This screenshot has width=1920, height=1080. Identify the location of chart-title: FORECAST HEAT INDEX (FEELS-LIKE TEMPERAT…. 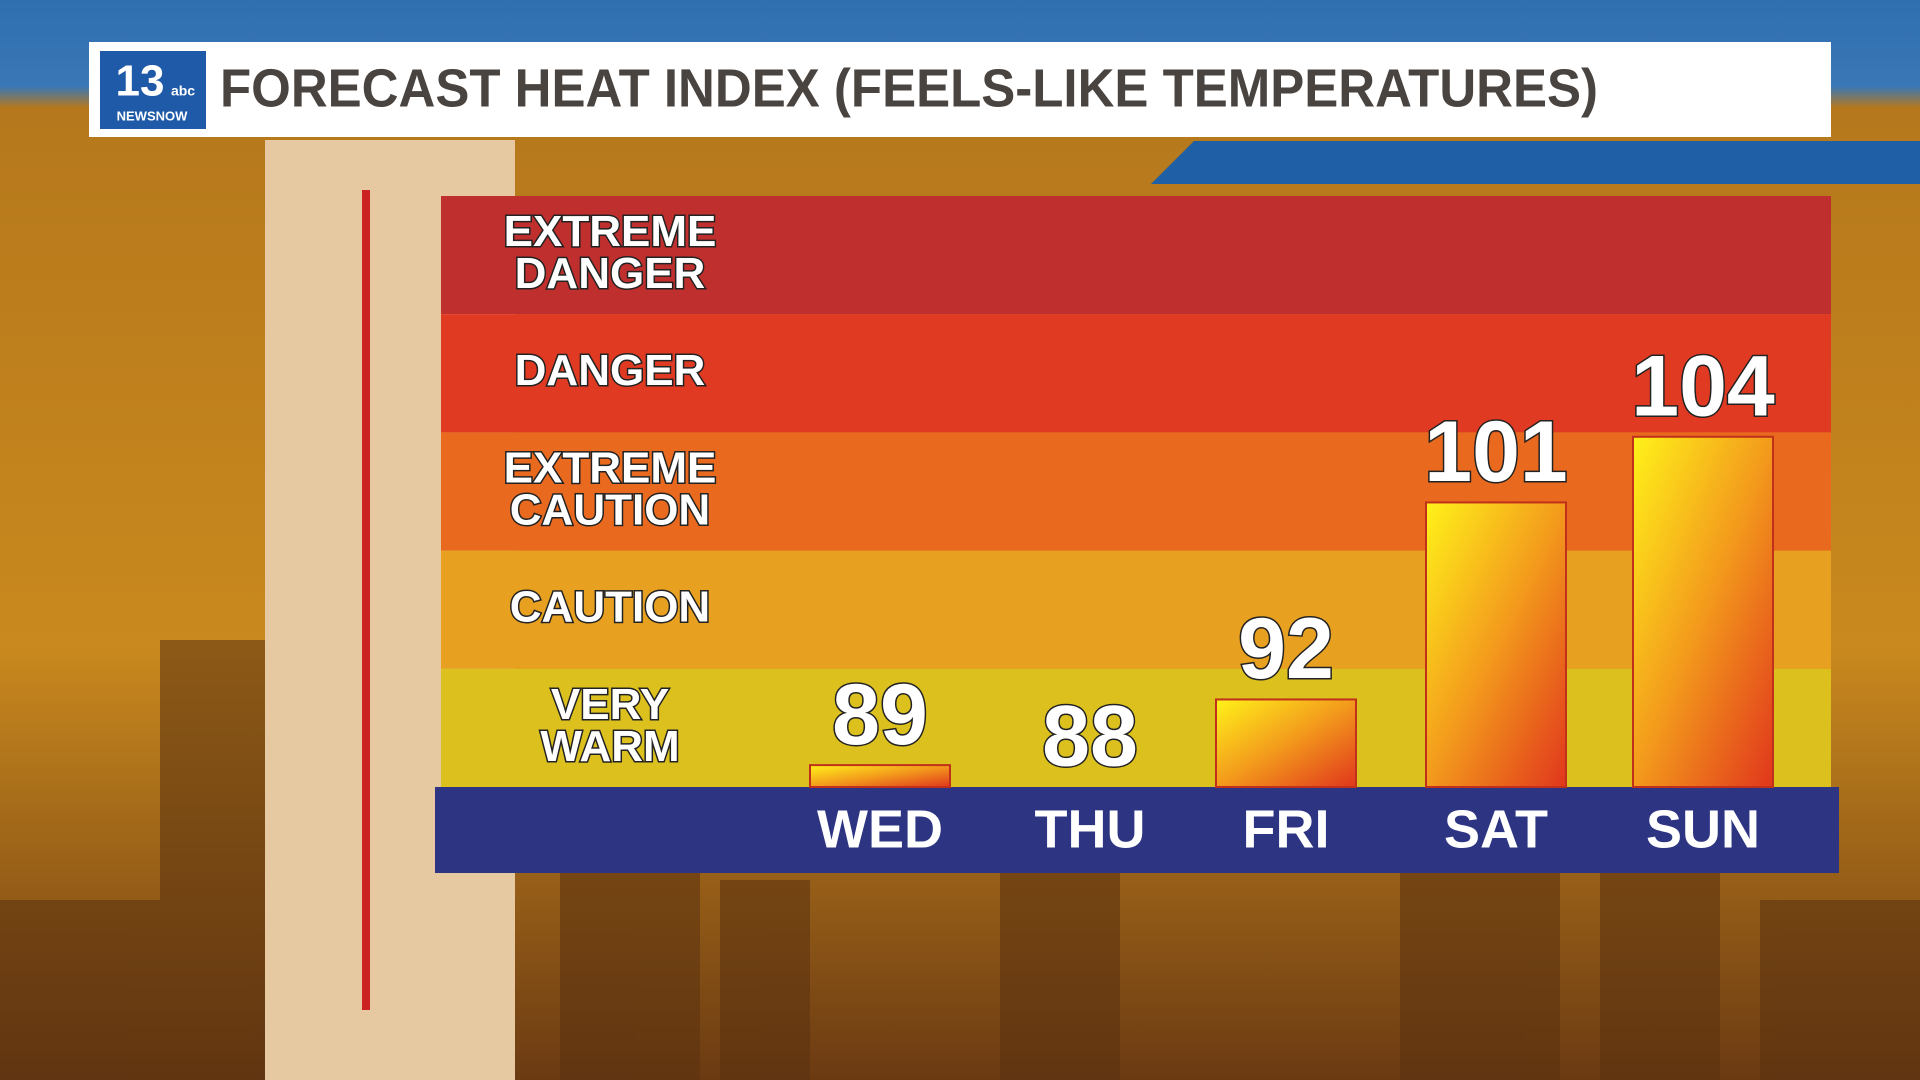
(909, 88).